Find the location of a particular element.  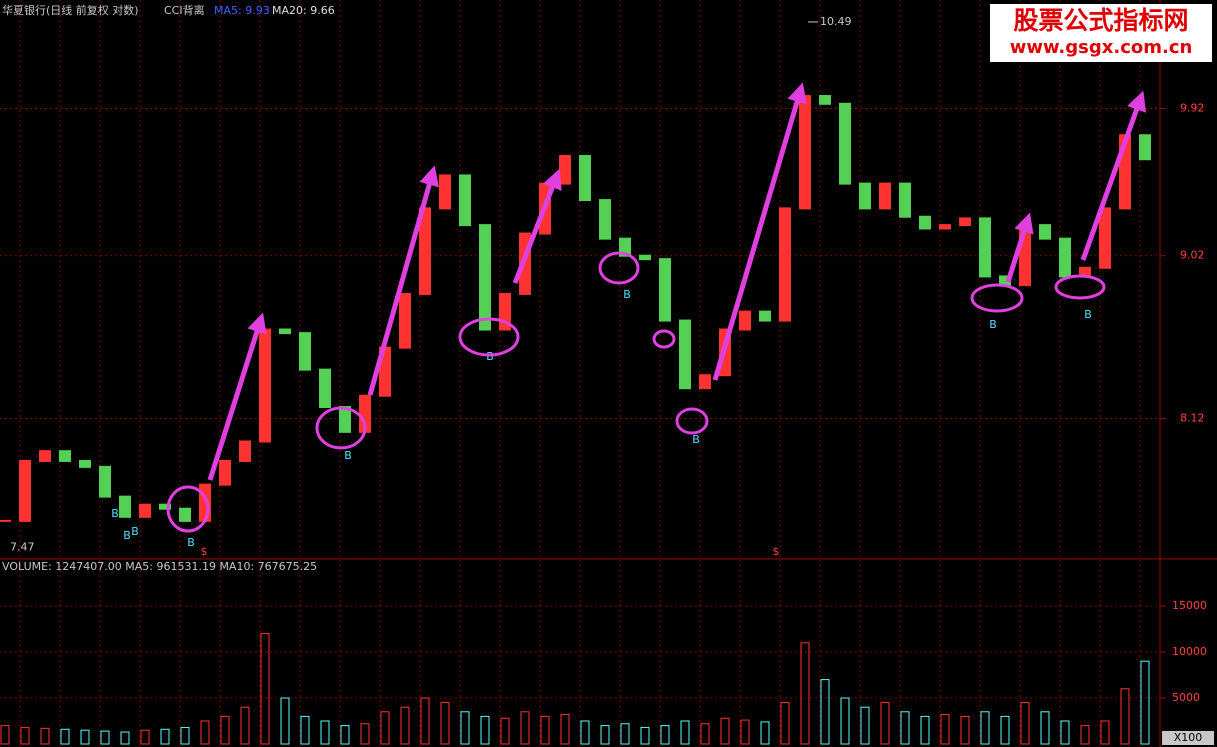

chart-title: 华夏银行(日线 前复权 对数) is located at coordinates (70, 10).